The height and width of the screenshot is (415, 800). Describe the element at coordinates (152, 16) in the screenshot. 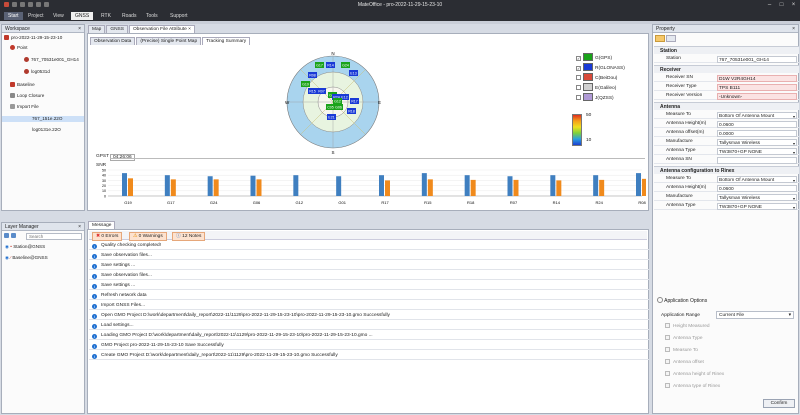

I see `menu-tools: Tools` at that location.